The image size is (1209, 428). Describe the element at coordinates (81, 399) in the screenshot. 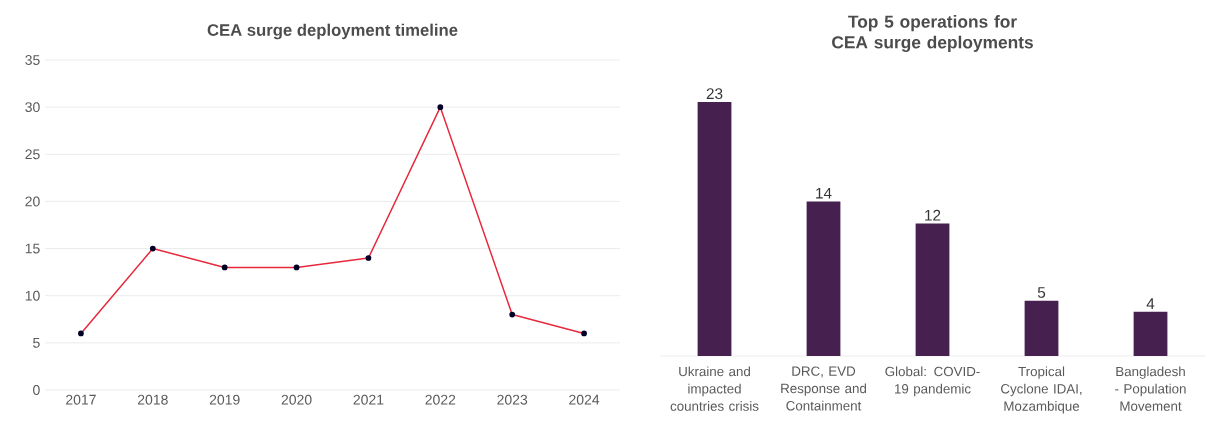

I see `x-tick-label: 2017` at that location.